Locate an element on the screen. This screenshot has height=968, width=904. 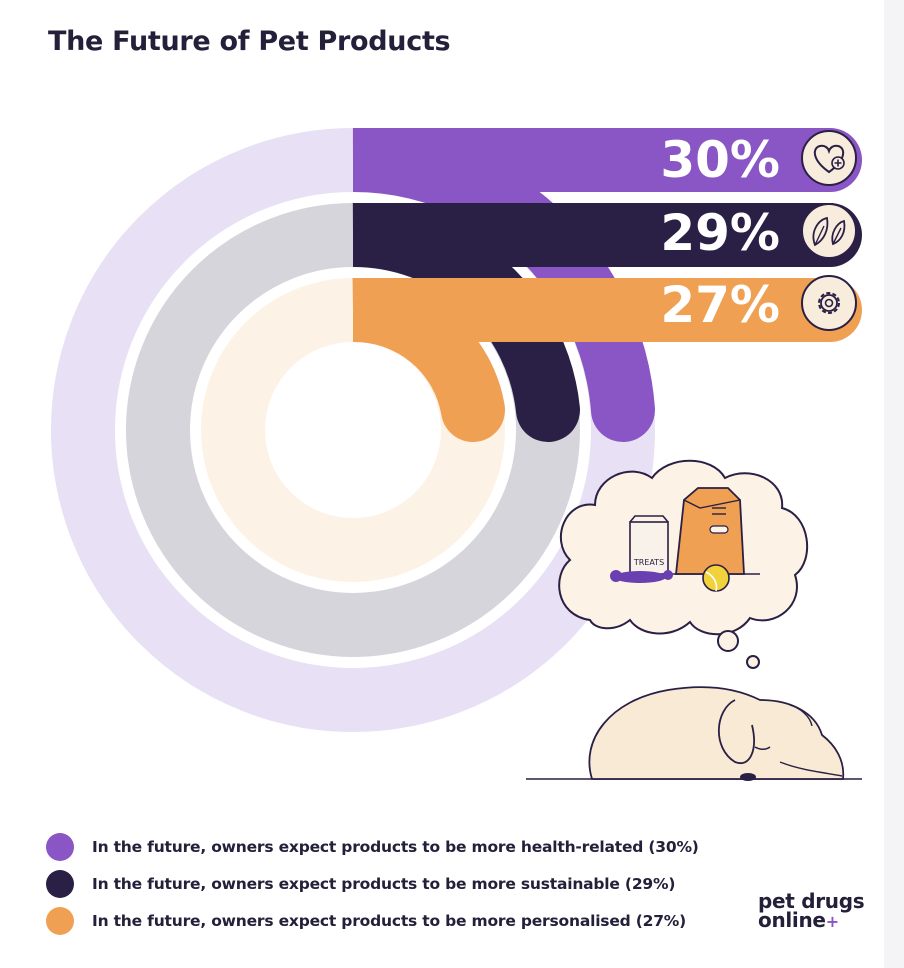
page-title: The Future of Pet Products is located at coordinates (249, 41).